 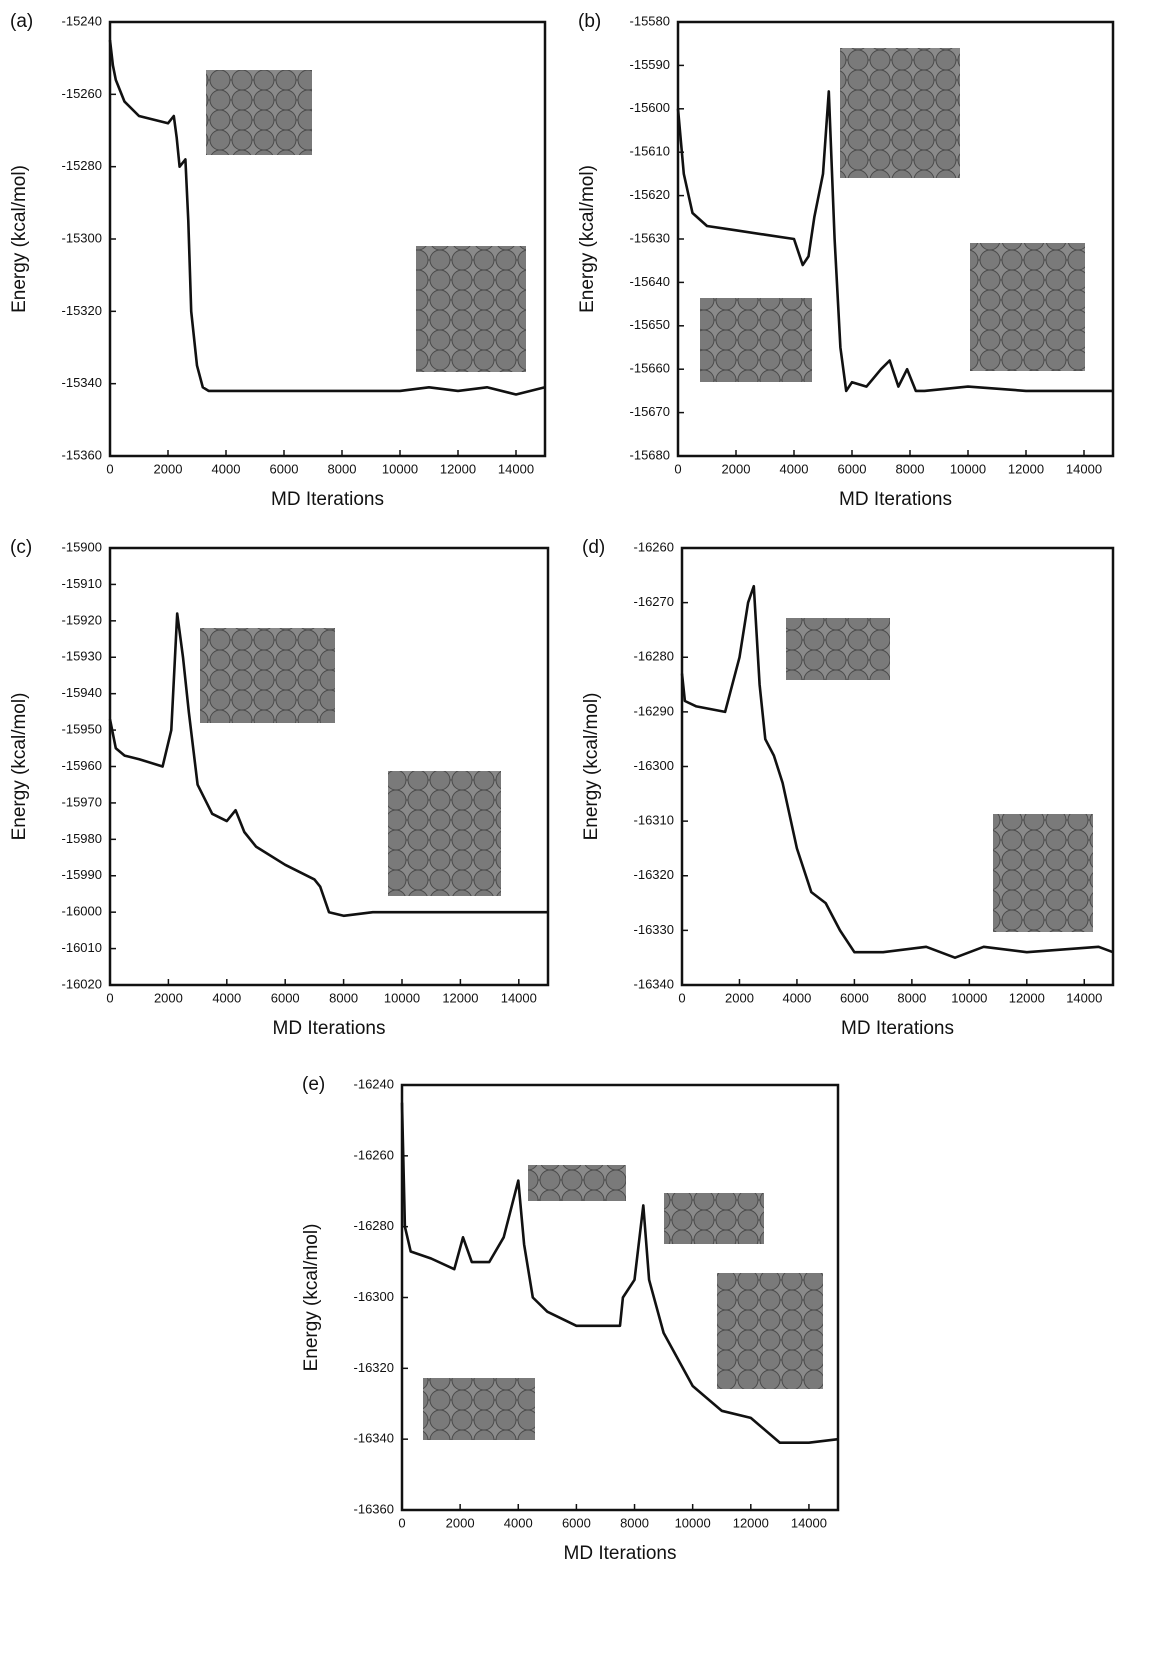 I want to click on y-tick-label: -15640, so click(x=650, y=281).